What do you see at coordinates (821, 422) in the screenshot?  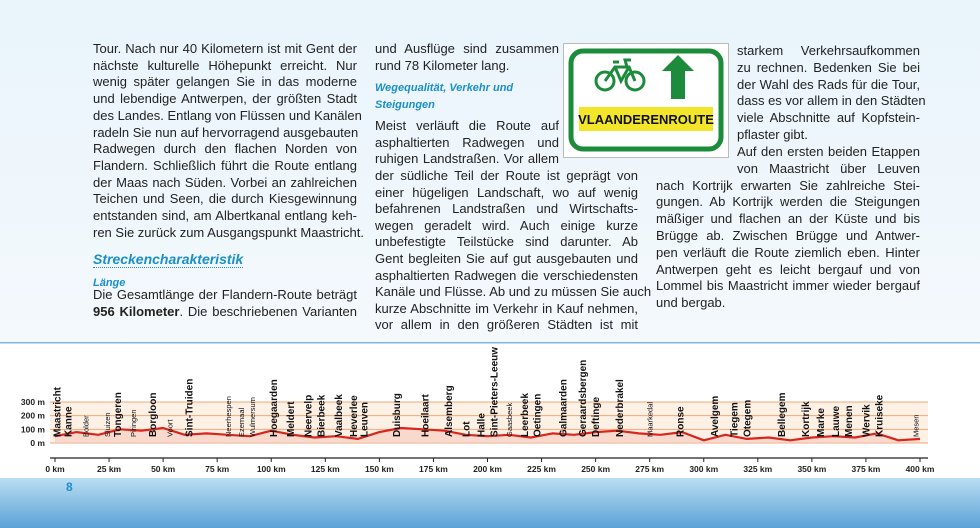 I see `place-label: Marke` at bounding box center [821, 422].